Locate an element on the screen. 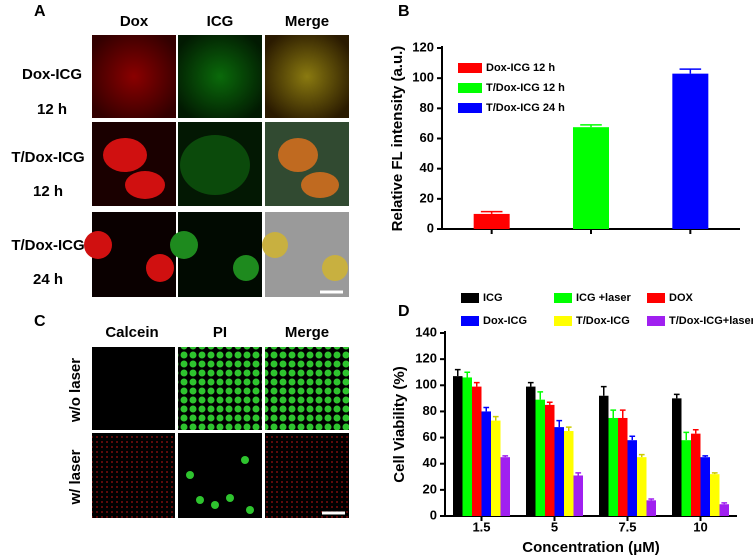 This screenshot has width=753, height=560. y-axis-title: Cell Viability (%) is located at coordinates (399, 424).